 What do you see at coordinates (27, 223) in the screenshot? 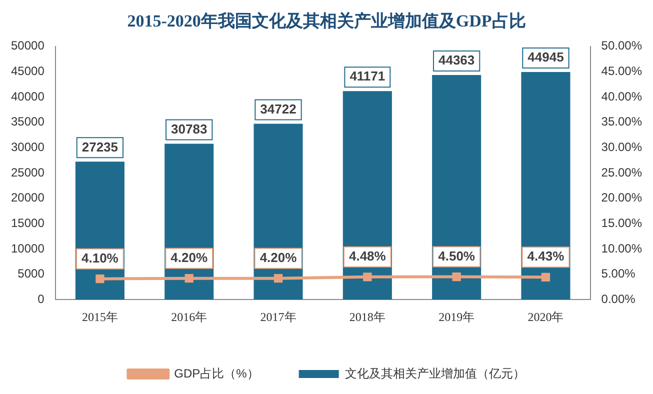
I see `y-tick-label: 15000` at bounding box center [27, 223].